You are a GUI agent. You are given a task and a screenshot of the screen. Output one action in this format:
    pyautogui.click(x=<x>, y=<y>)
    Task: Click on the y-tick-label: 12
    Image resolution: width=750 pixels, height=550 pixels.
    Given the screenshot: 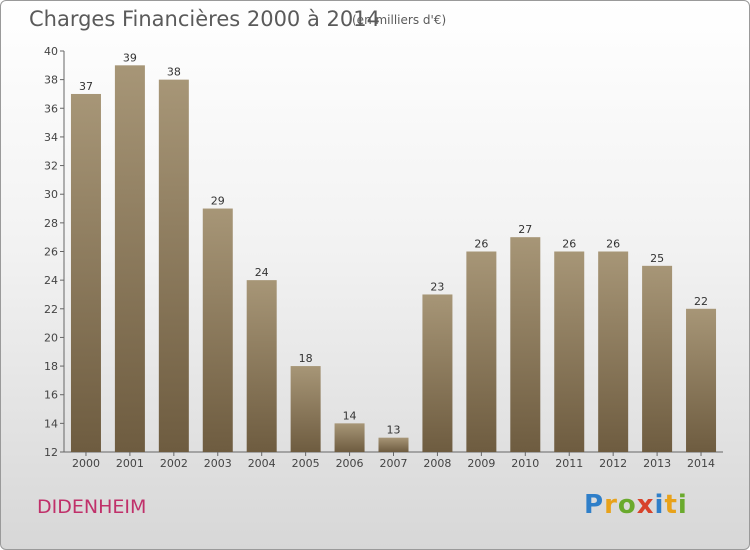 What is the action you would take?
    pyautogui.click(x=51, y=452)
    